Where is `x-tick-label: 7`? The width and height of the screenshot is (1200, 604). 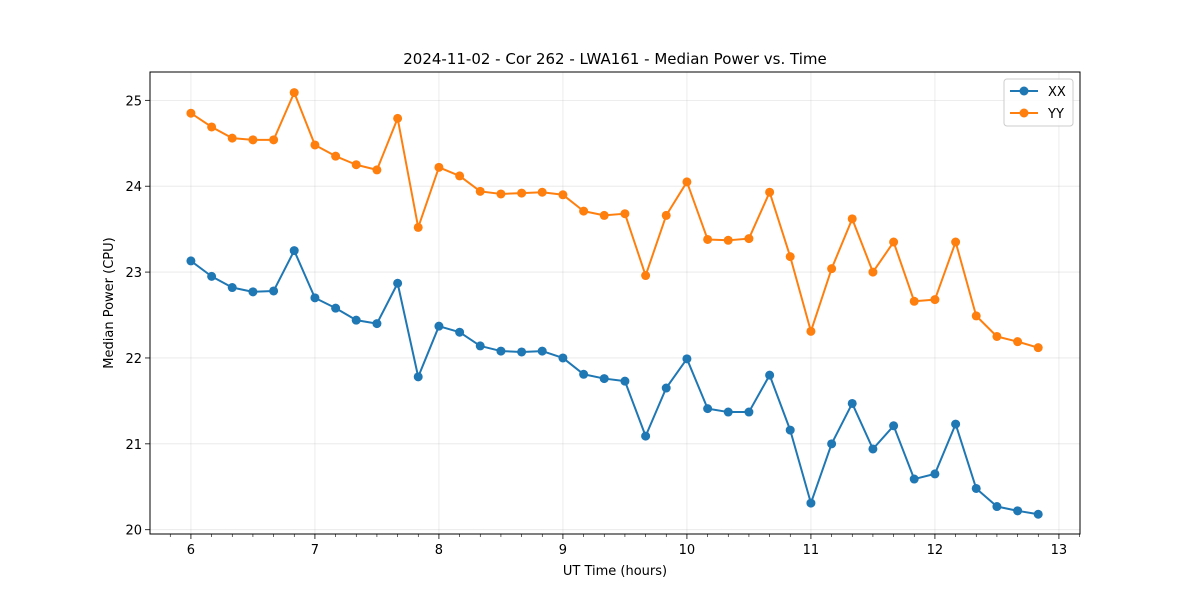
x-tick-label: 7 is located at coordinates (315, 550).